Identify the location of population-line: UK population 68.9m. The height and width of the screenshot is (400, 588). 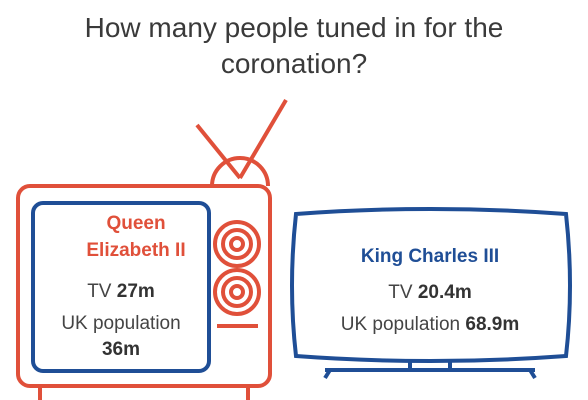
(430, 324).